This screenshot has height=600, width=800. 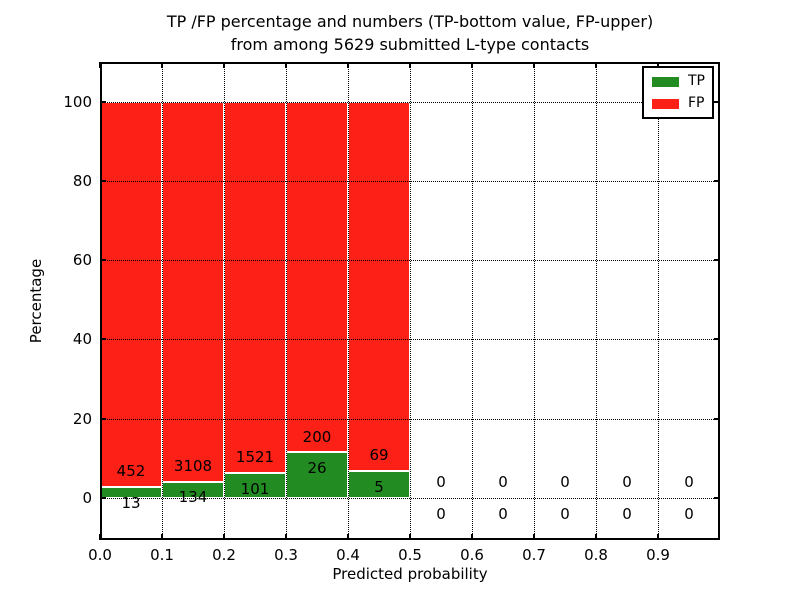 I want to click on fp-count-label: 452, so click(x=131, y=471).